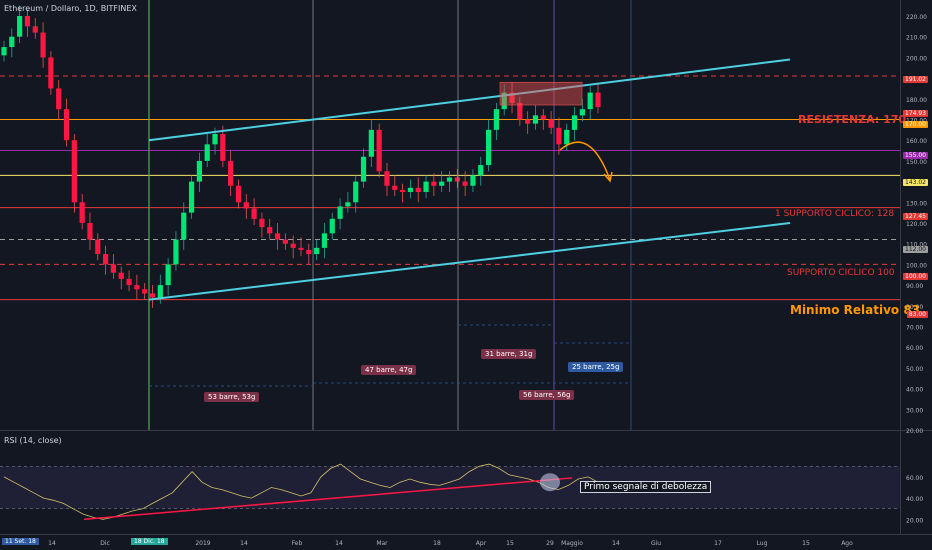  Describe the element at coordinates (646, 487) in the screenshot. I see `rsi-weakness-note: Primo segnale di debolezza` at that location.